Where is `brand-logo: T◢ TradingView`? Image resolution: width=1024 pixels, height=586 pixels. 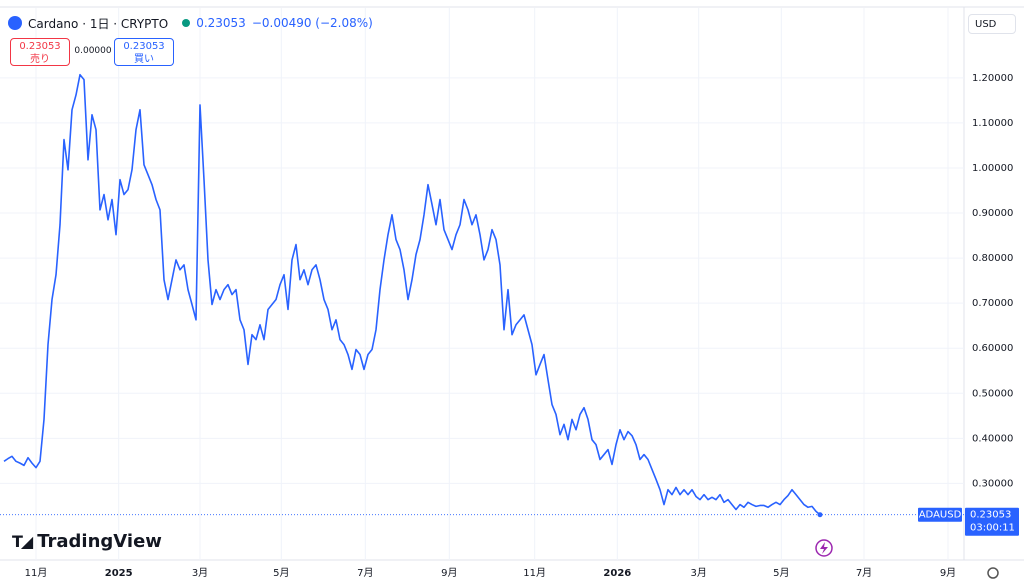 brand-logo: T◢ TradingView is located at coordinates (87, 541).